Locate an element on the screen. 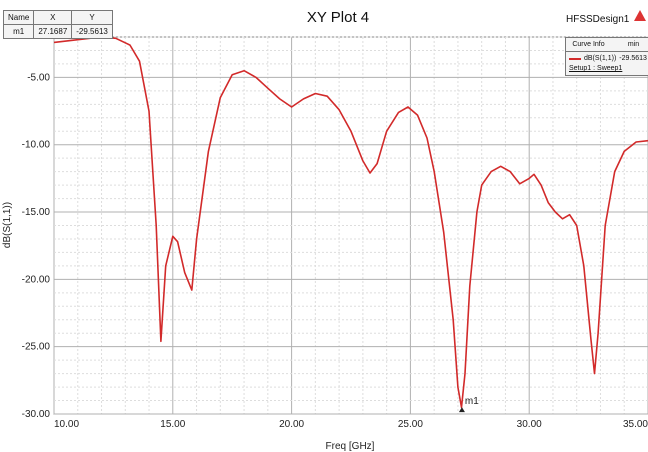 The height and width of the screenshot is (452, 648). y-tick-label: -20.00 is located at coordinates (36, 279).